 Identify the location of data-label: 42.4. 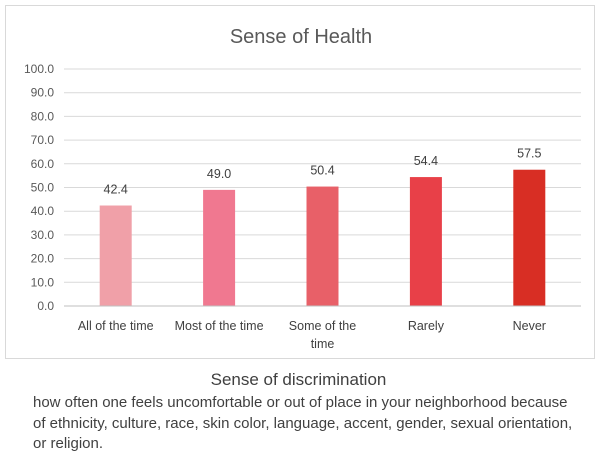
(116, 190).